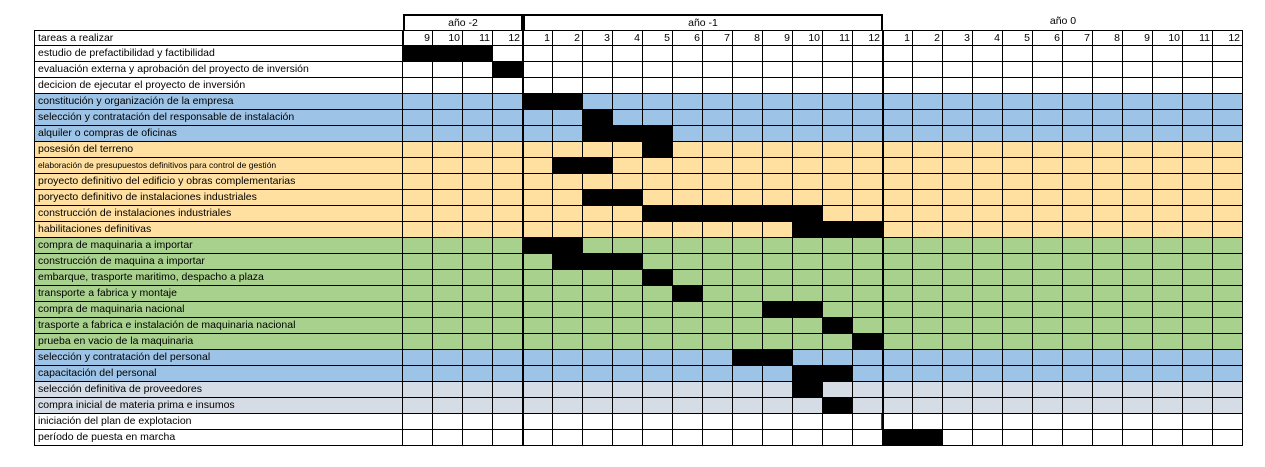  I want to click on task-label: selección definitiva de proveedores, so click(218, 390).